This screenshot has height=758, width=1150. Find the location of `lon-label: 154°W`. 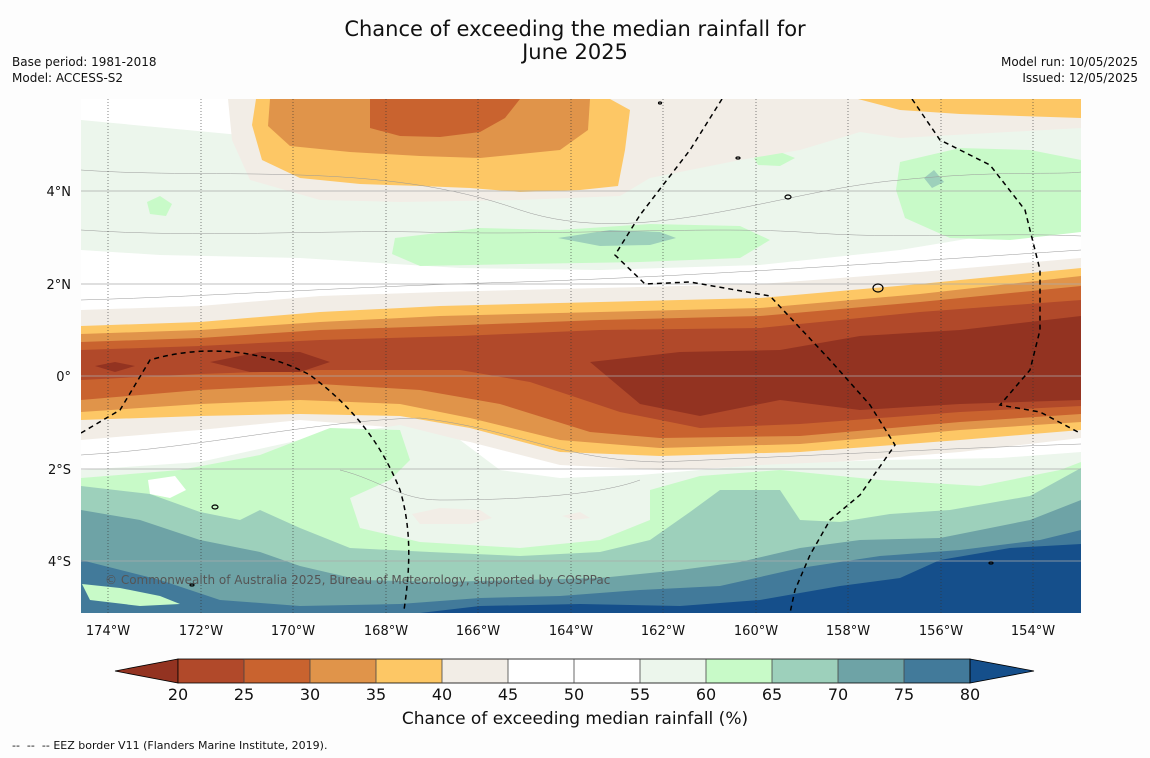

lon-label: 154°W is located at coordinates (1033, 631).